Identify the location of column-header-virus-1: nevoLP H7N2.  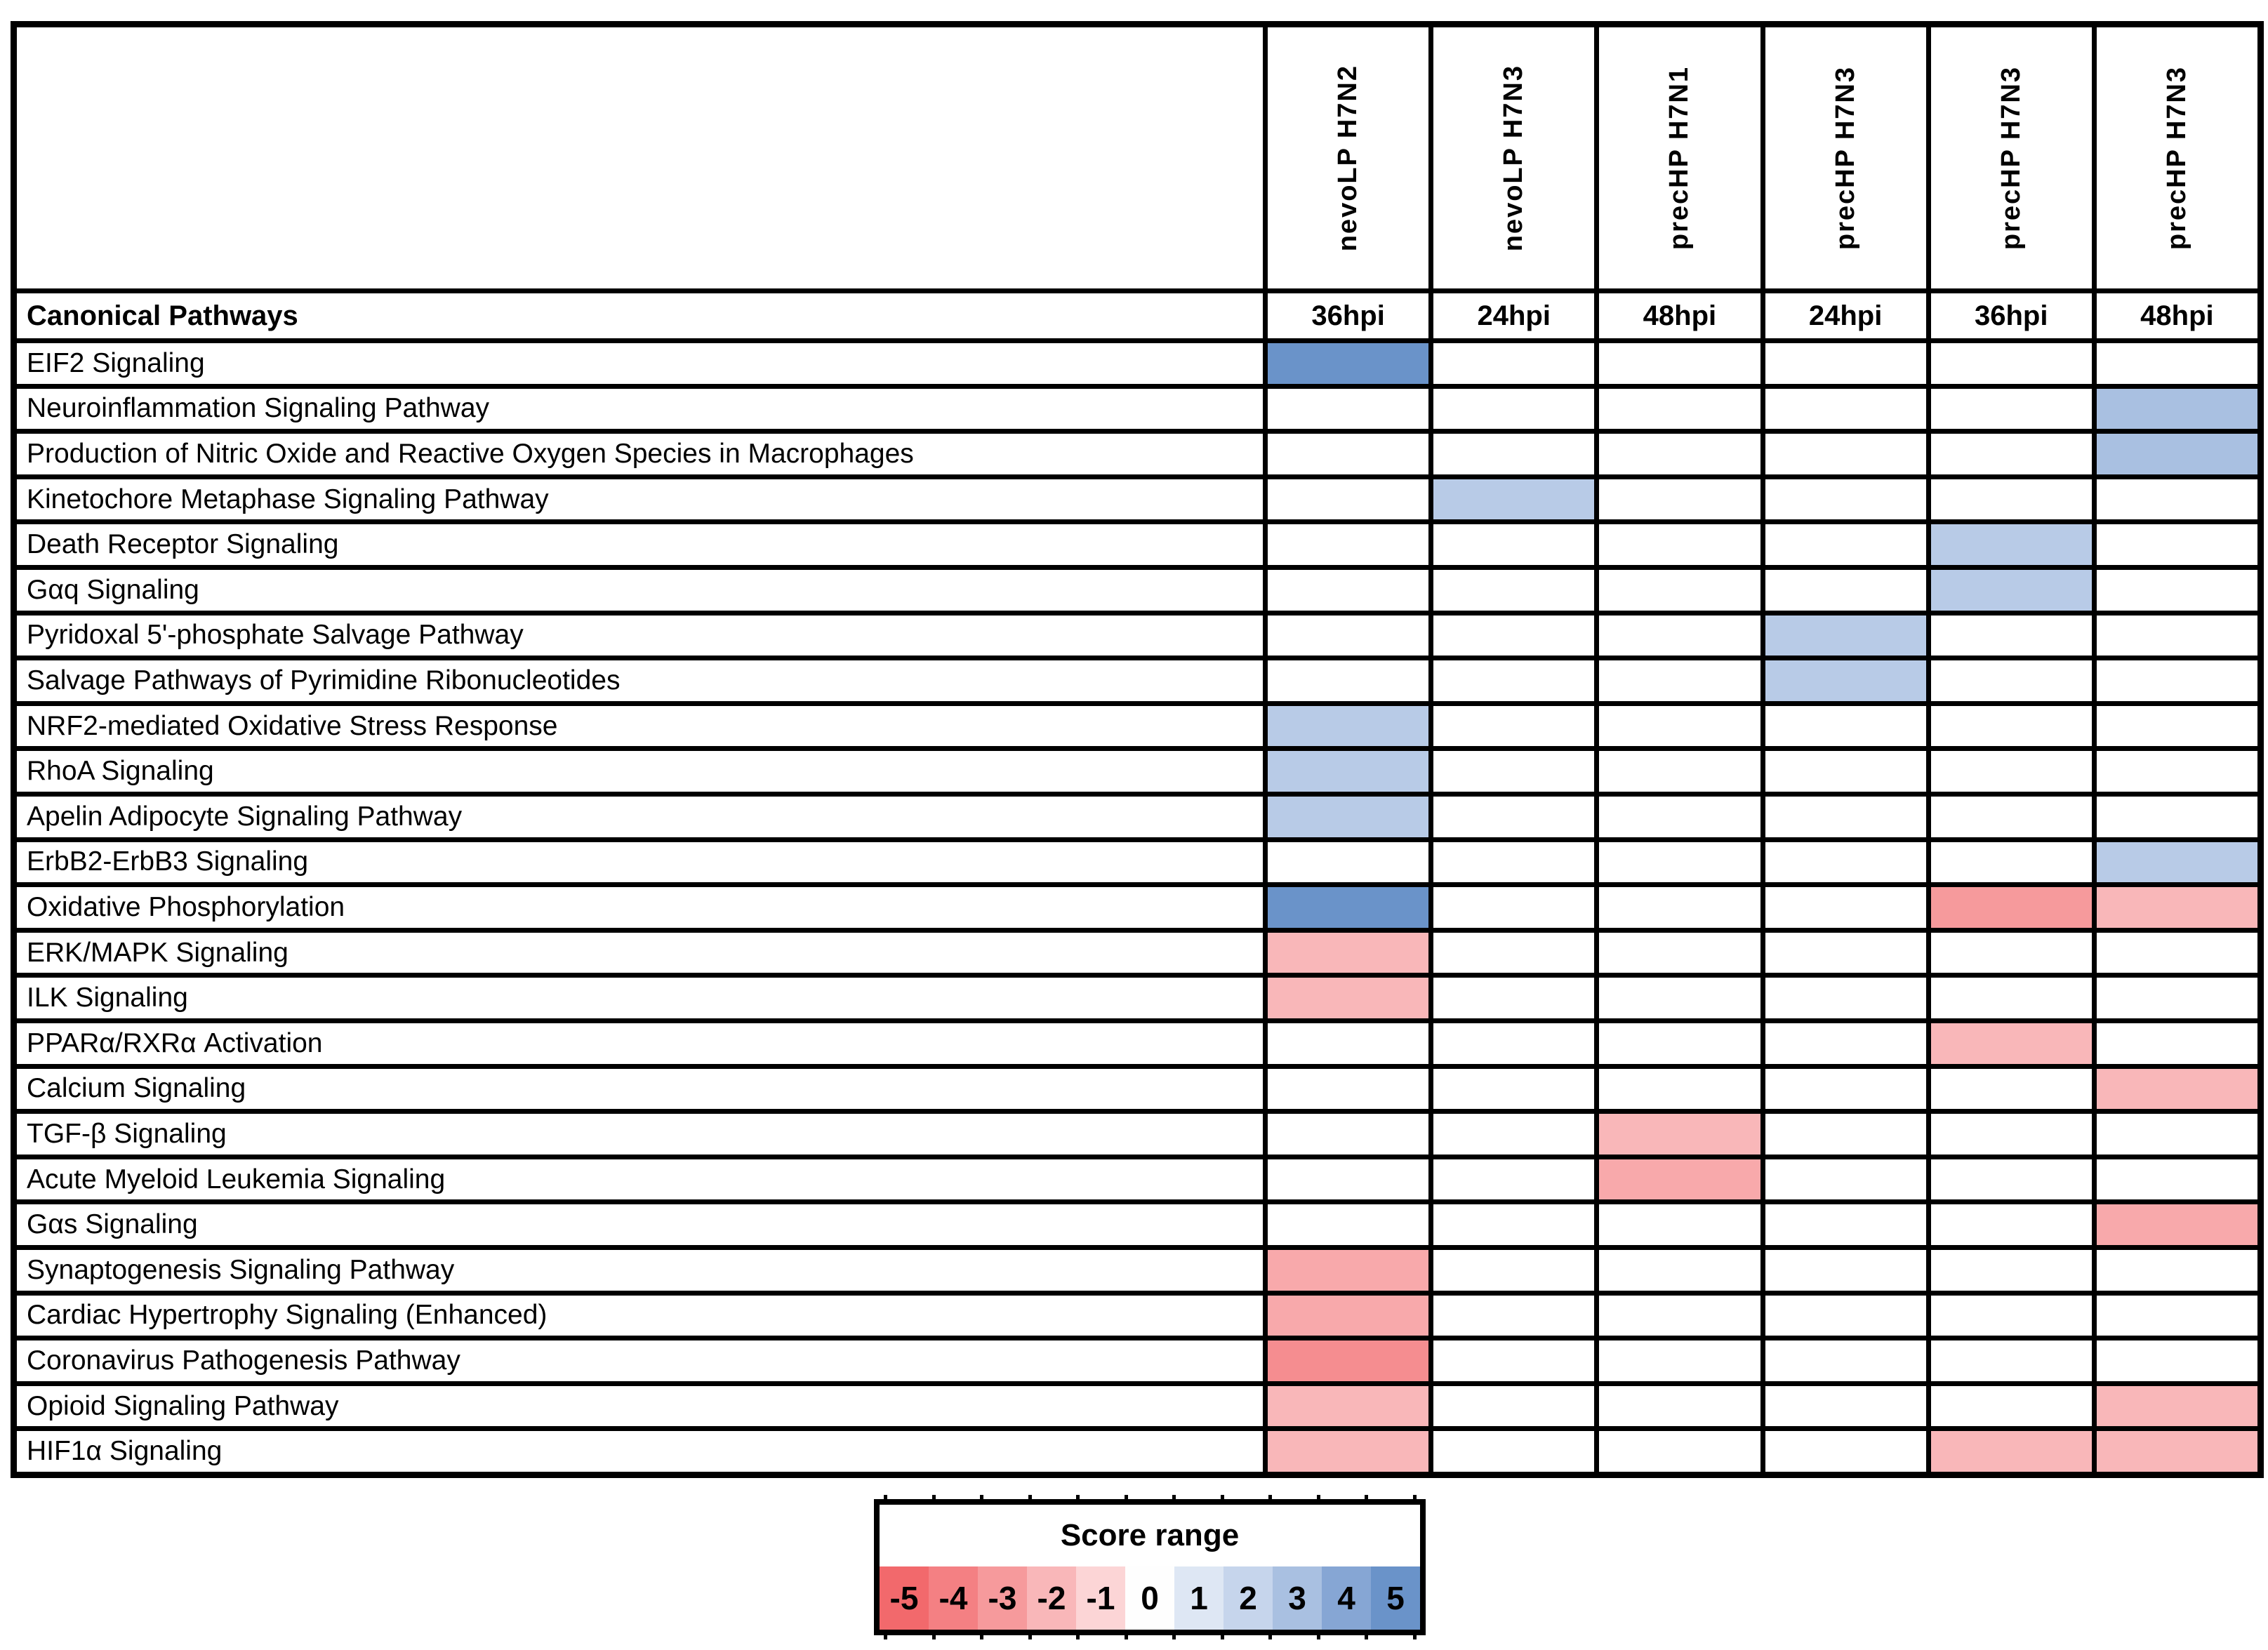
(1348, 157).